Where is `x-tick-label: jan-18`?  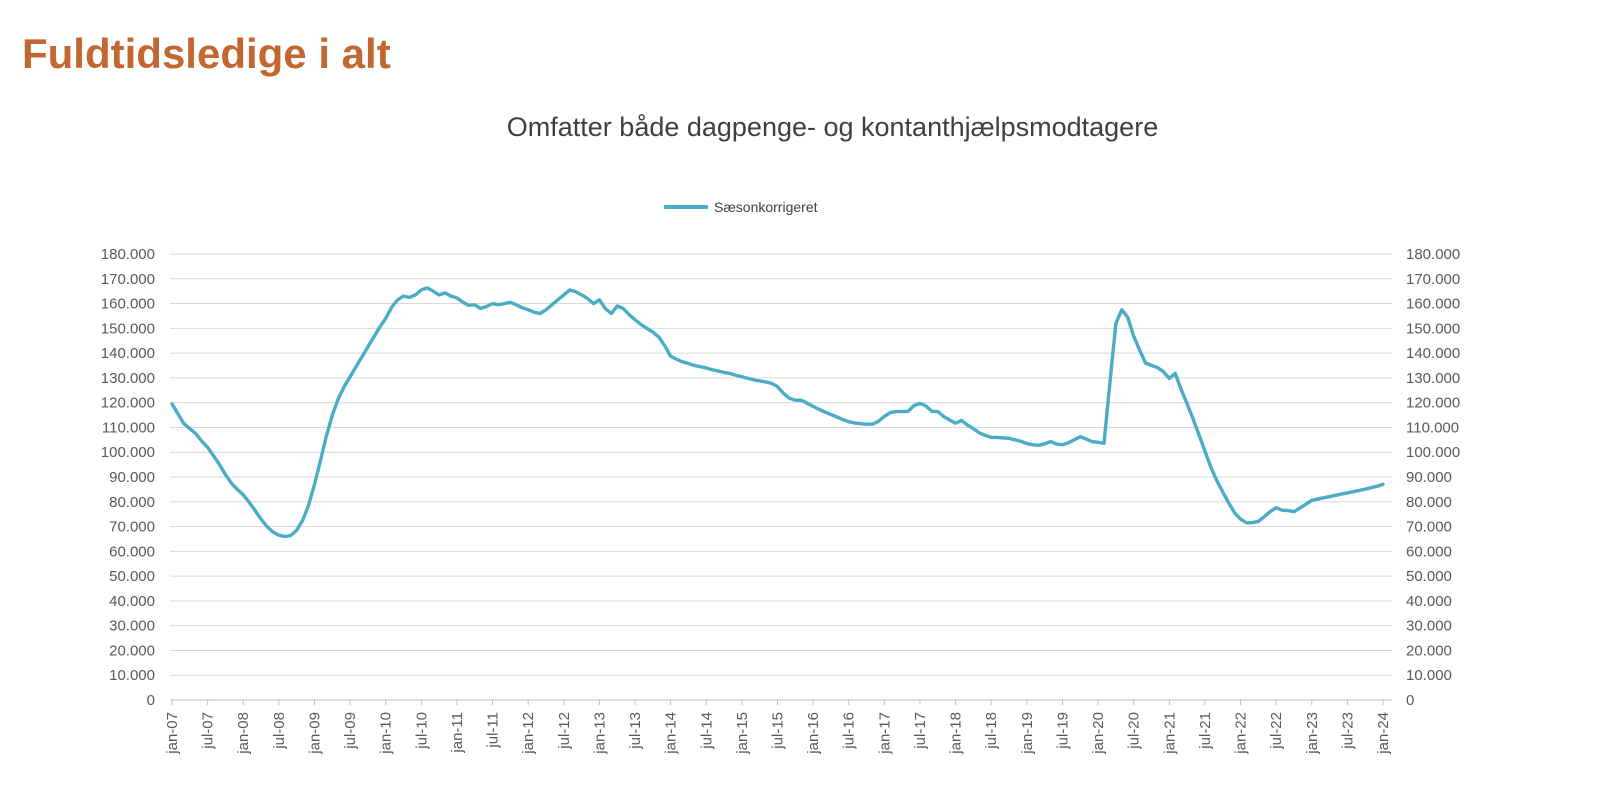
x-tick-label: jan-18 is located at coordinates (956, 733).